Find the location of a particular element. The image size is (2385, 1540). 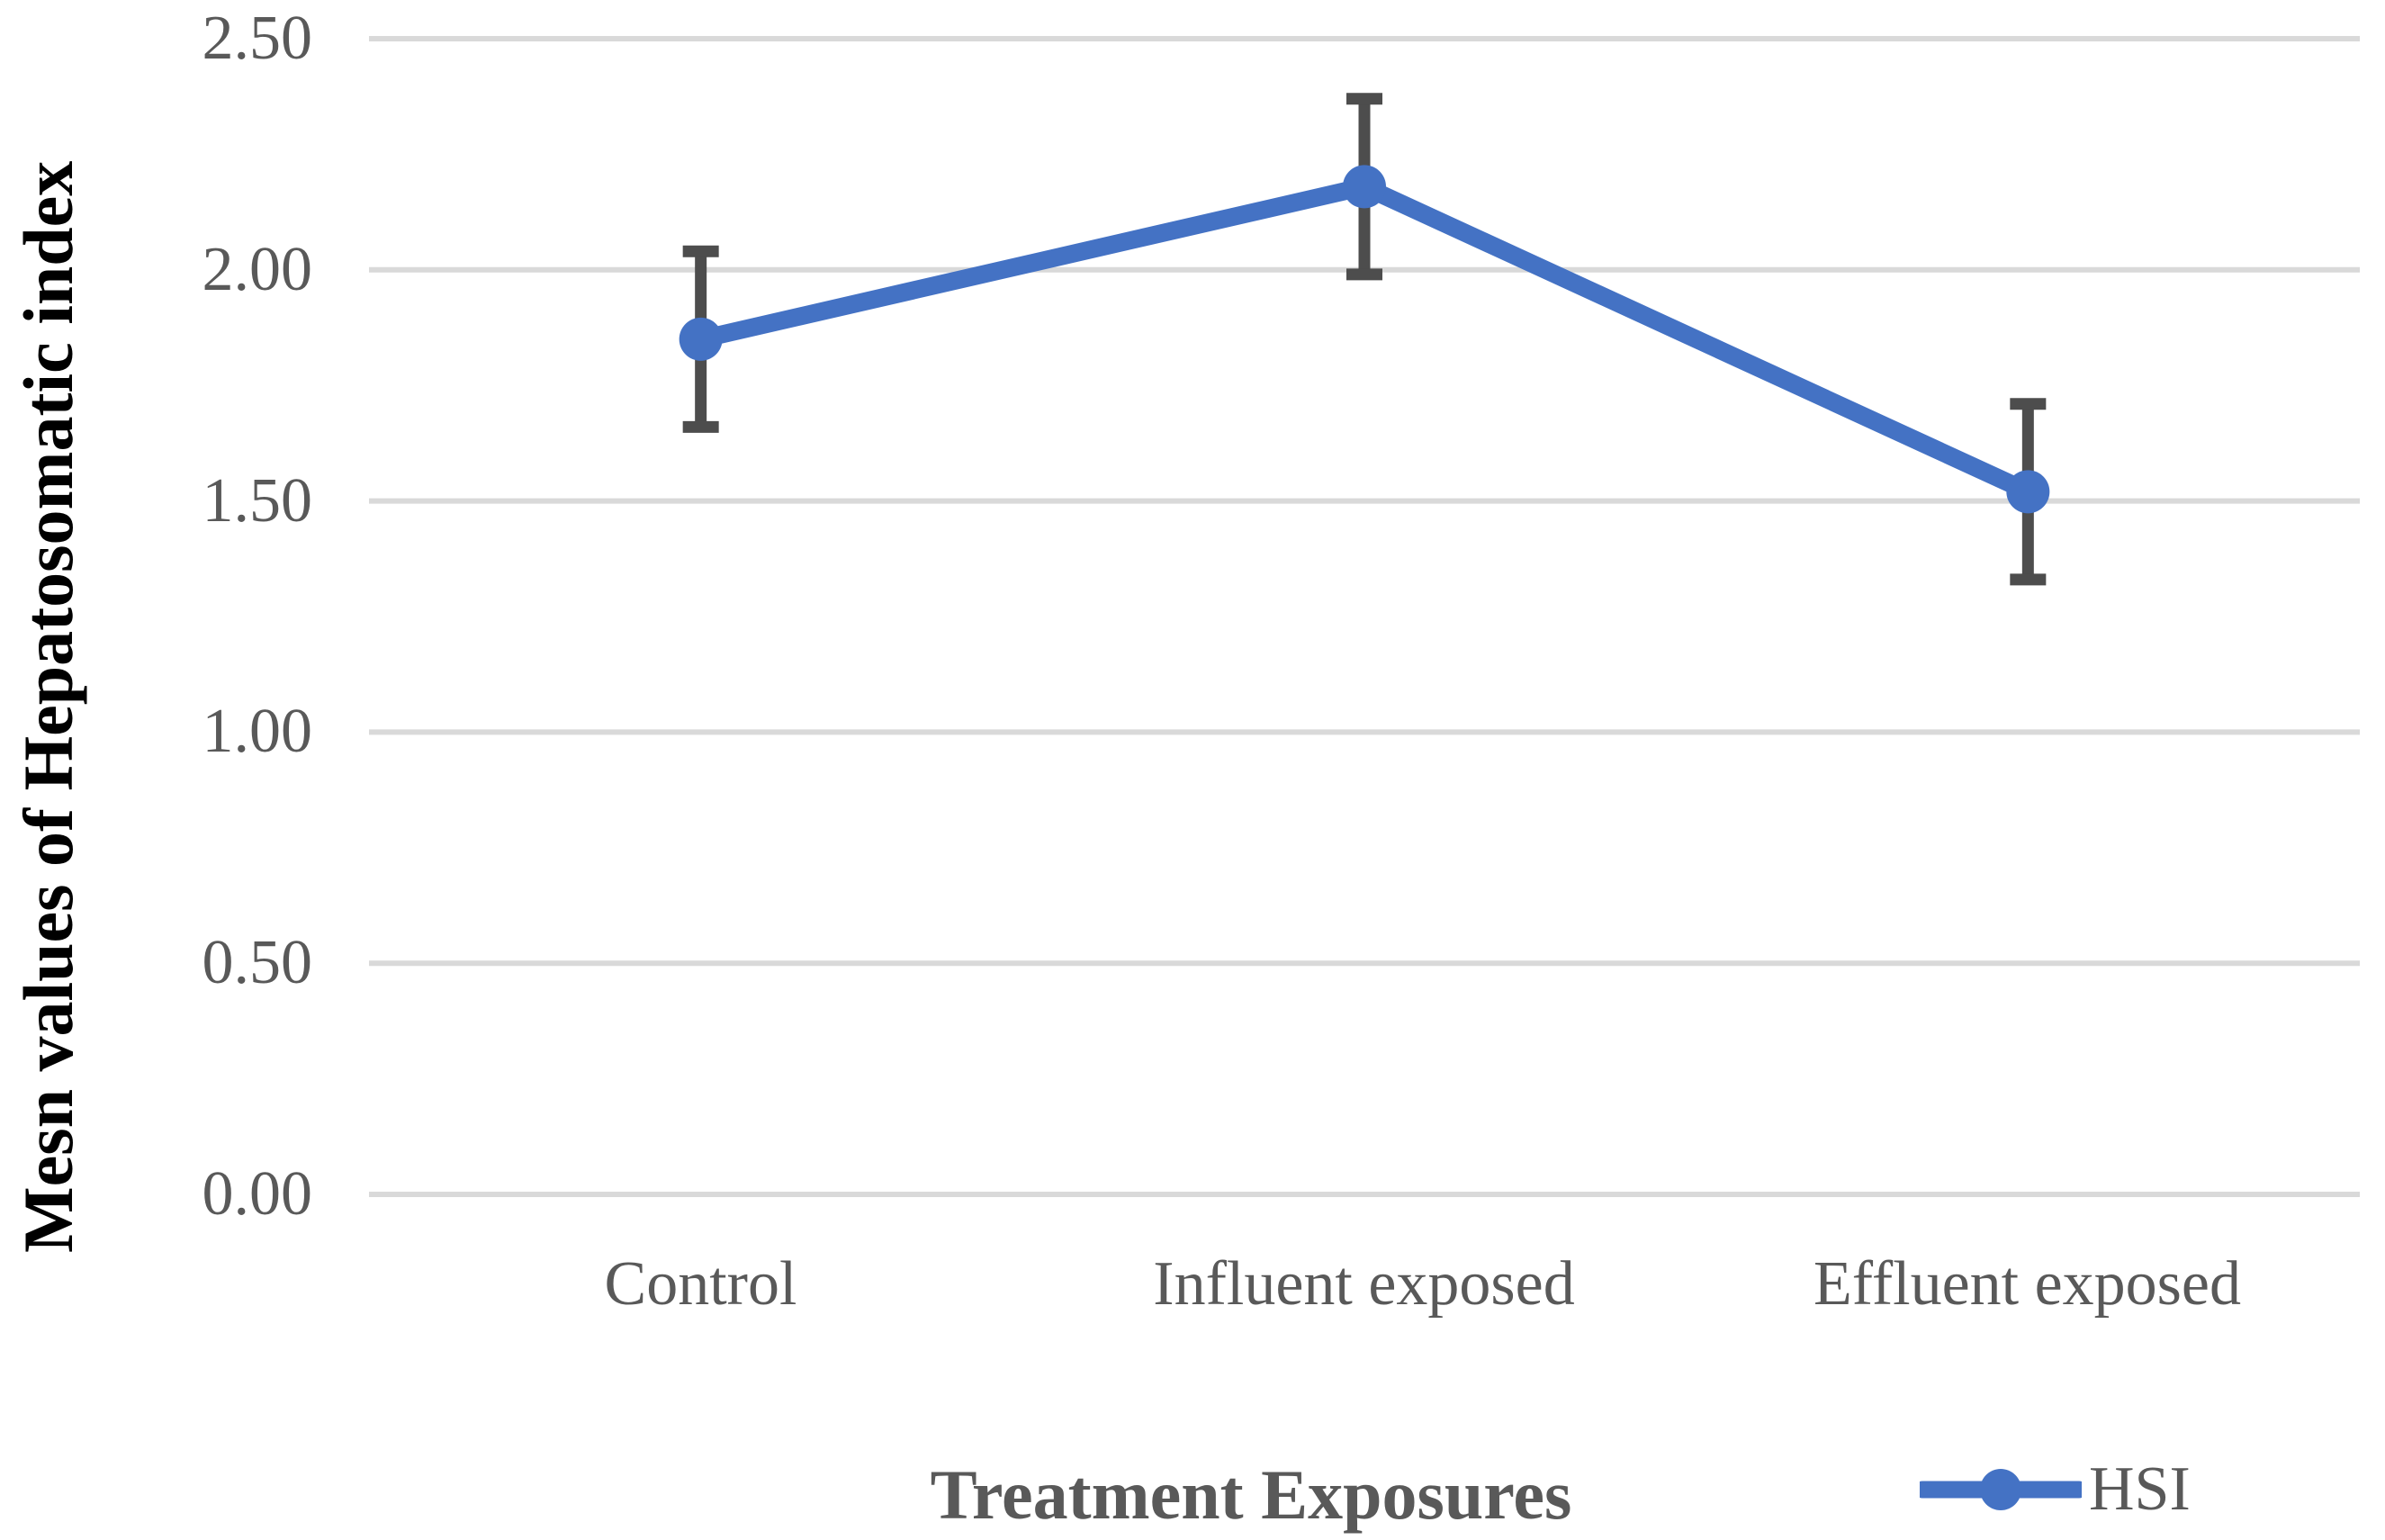

legend-marker-hsi-icon is located at coordinates (2001, 1489).